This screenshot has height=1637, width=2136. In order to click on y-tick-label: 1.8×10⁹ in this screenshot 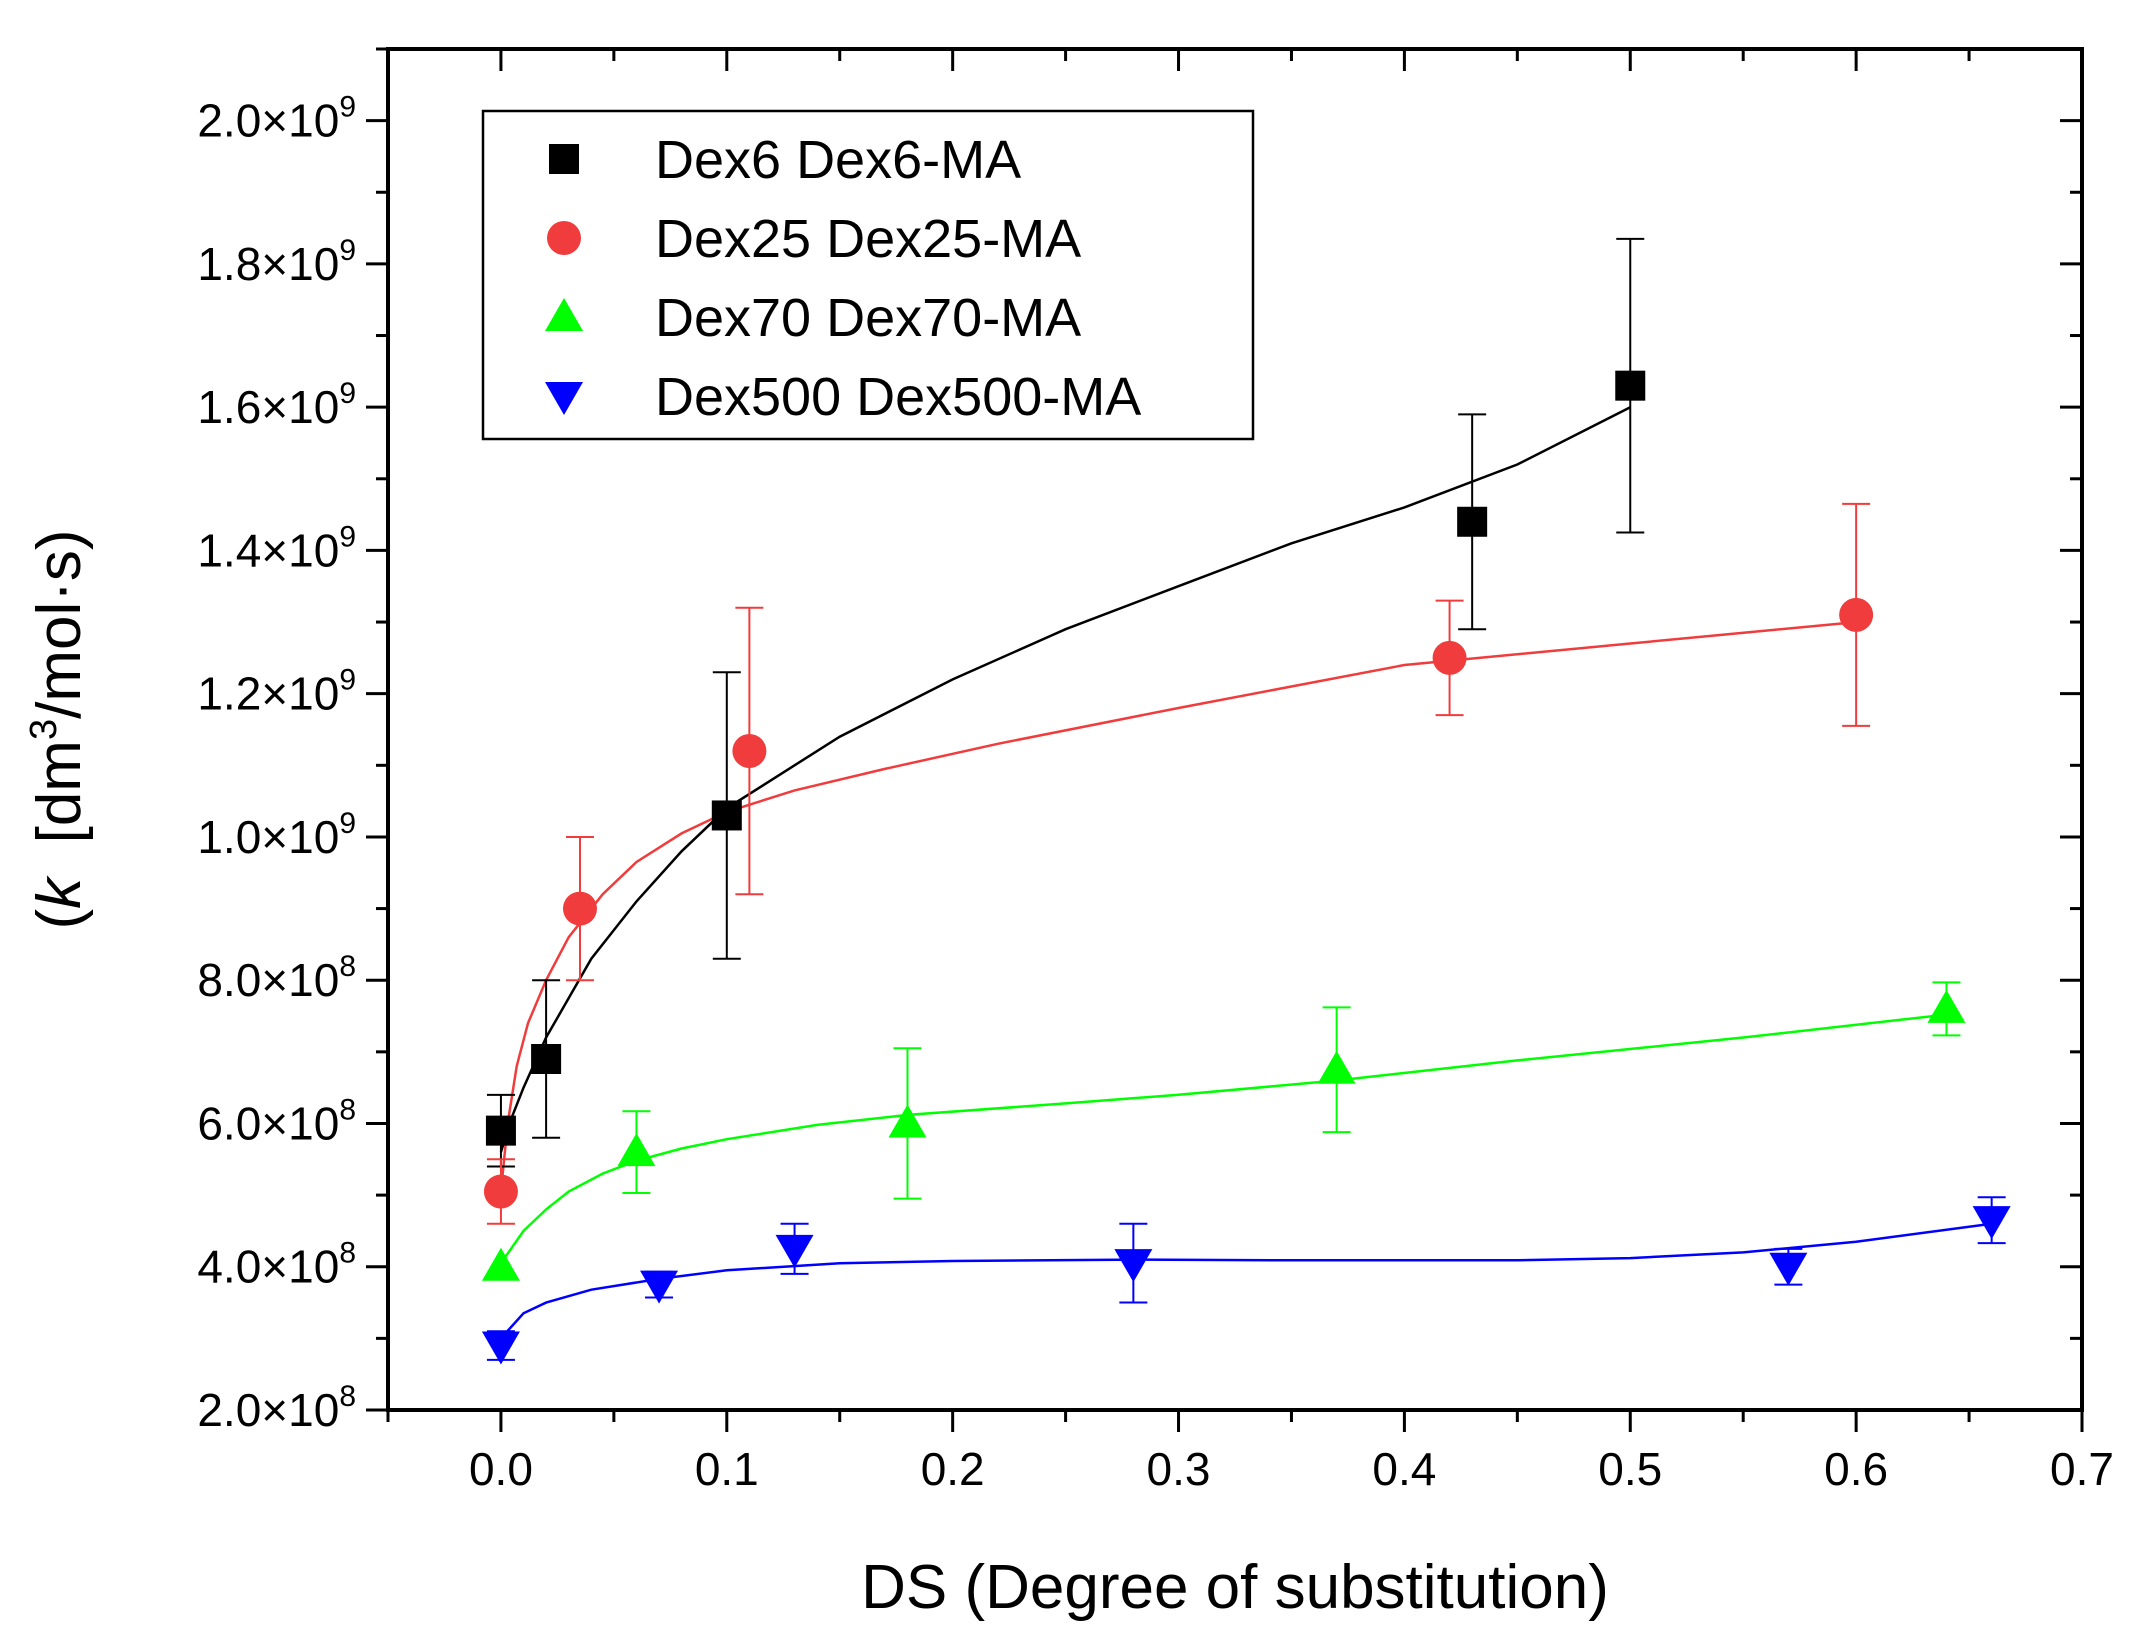, I will do `click(276, 262)`.